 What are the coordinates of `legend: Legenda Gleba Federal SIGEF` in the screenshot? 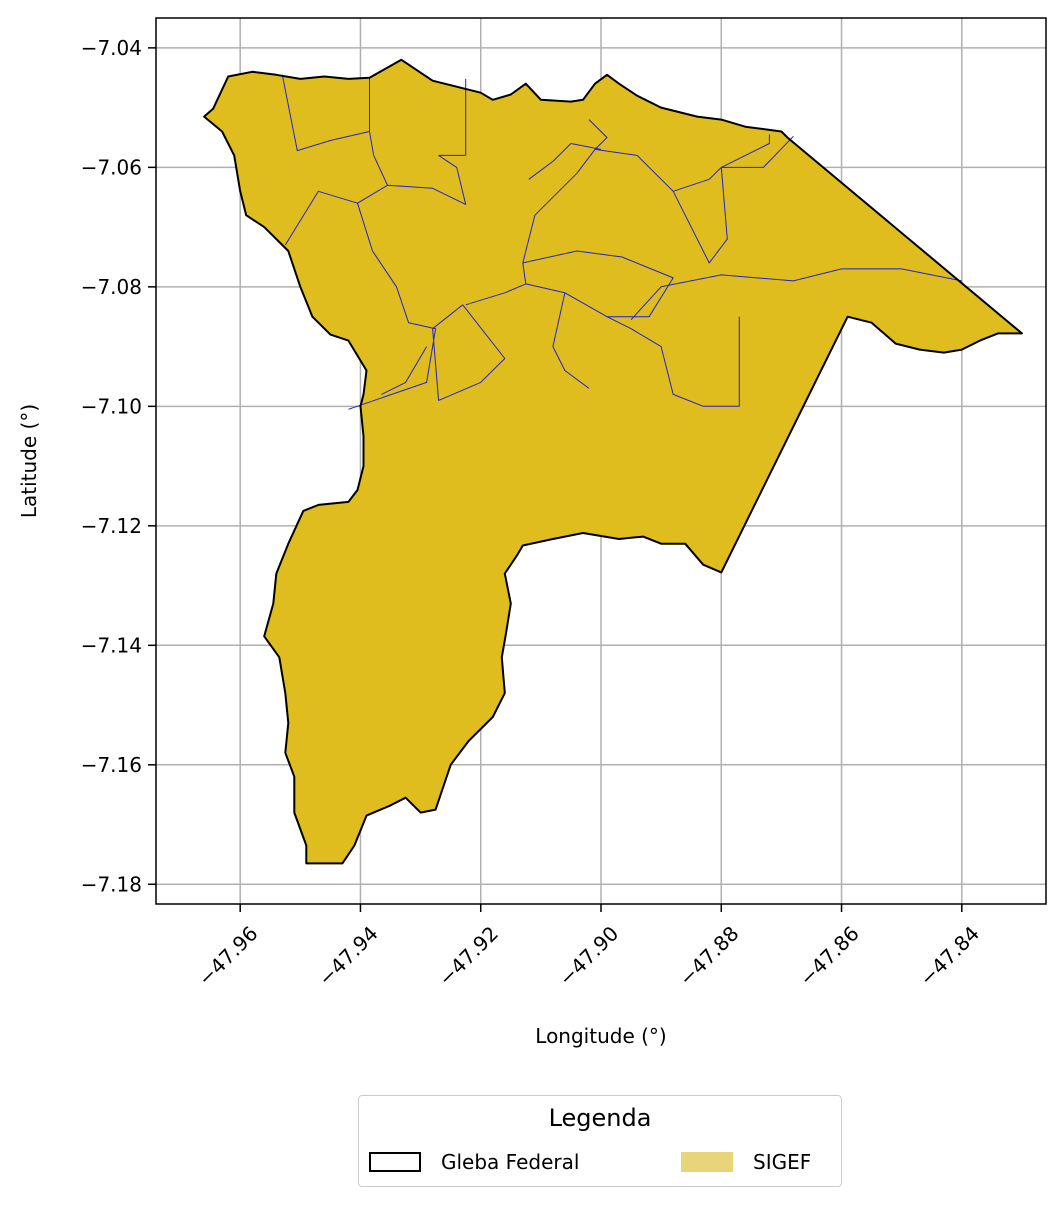 It's located at (600, 1141).